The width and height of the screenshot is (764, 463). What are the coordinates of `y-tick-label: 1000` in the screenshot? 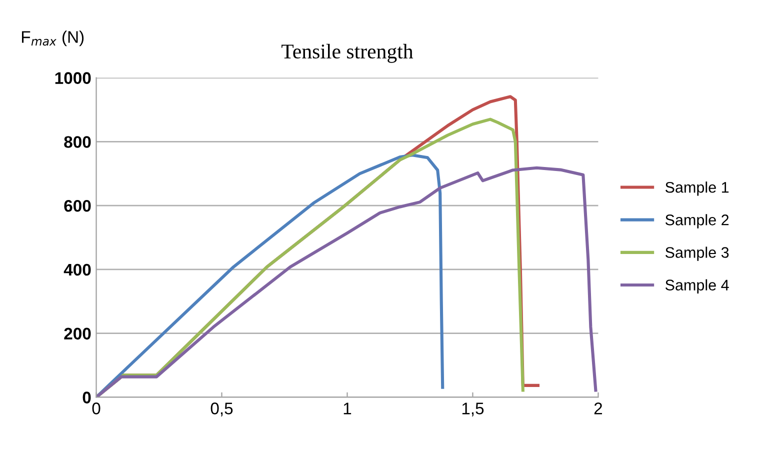 It's located at (73, 78).